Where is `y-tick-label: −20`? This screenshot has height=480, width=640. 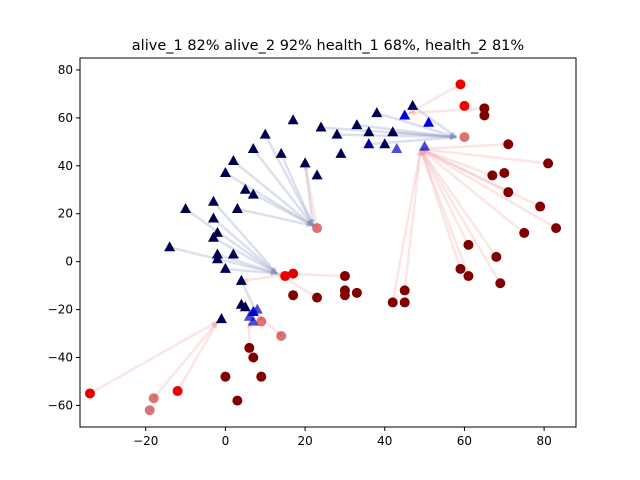
y-tick-label: −20 is located at coordinates (60, 310).